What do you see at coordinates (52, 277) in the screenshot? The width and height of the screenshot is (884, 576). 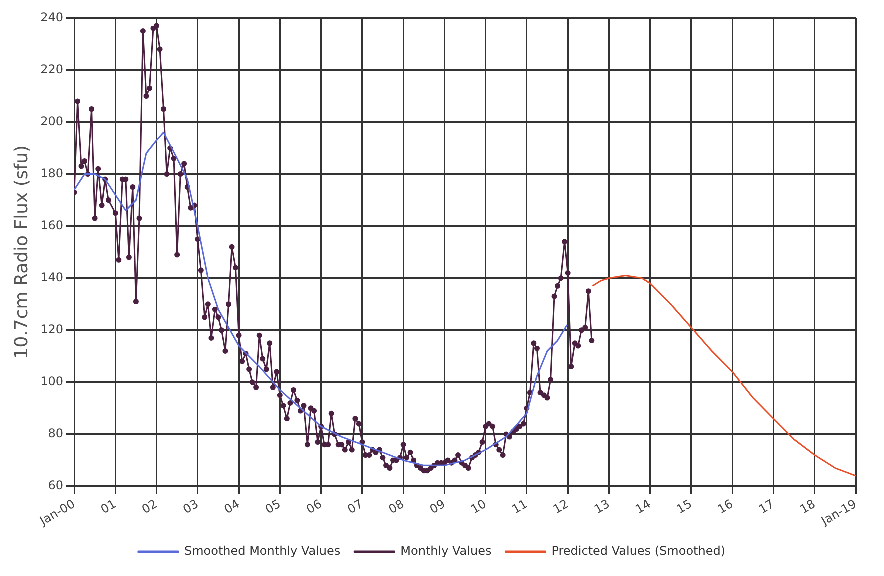 I see `y-tick-label: 140` at bounding box center [52, 277].